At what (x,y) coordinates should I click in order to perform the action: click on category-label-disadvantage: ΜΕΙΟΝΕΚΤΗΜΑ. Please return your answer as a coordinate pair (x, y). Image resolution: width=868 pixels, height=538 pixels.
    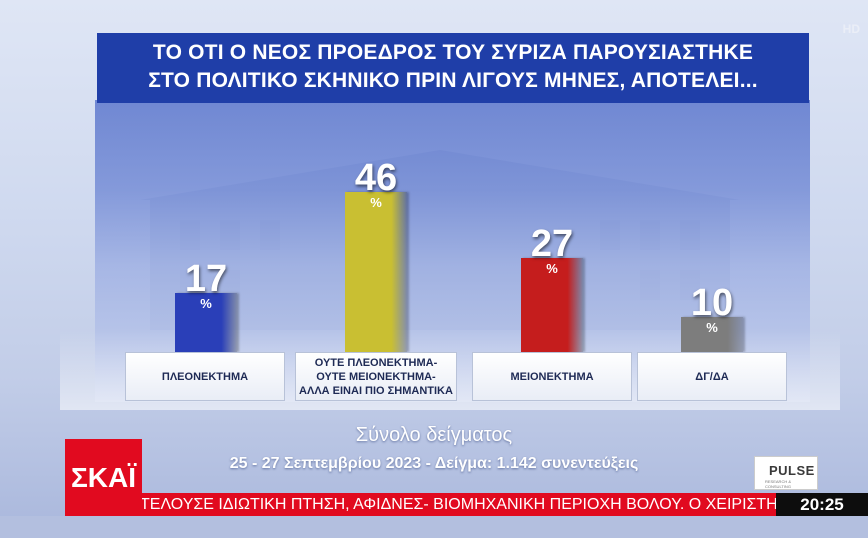
    Looking at the image, I should click on (552, 376).